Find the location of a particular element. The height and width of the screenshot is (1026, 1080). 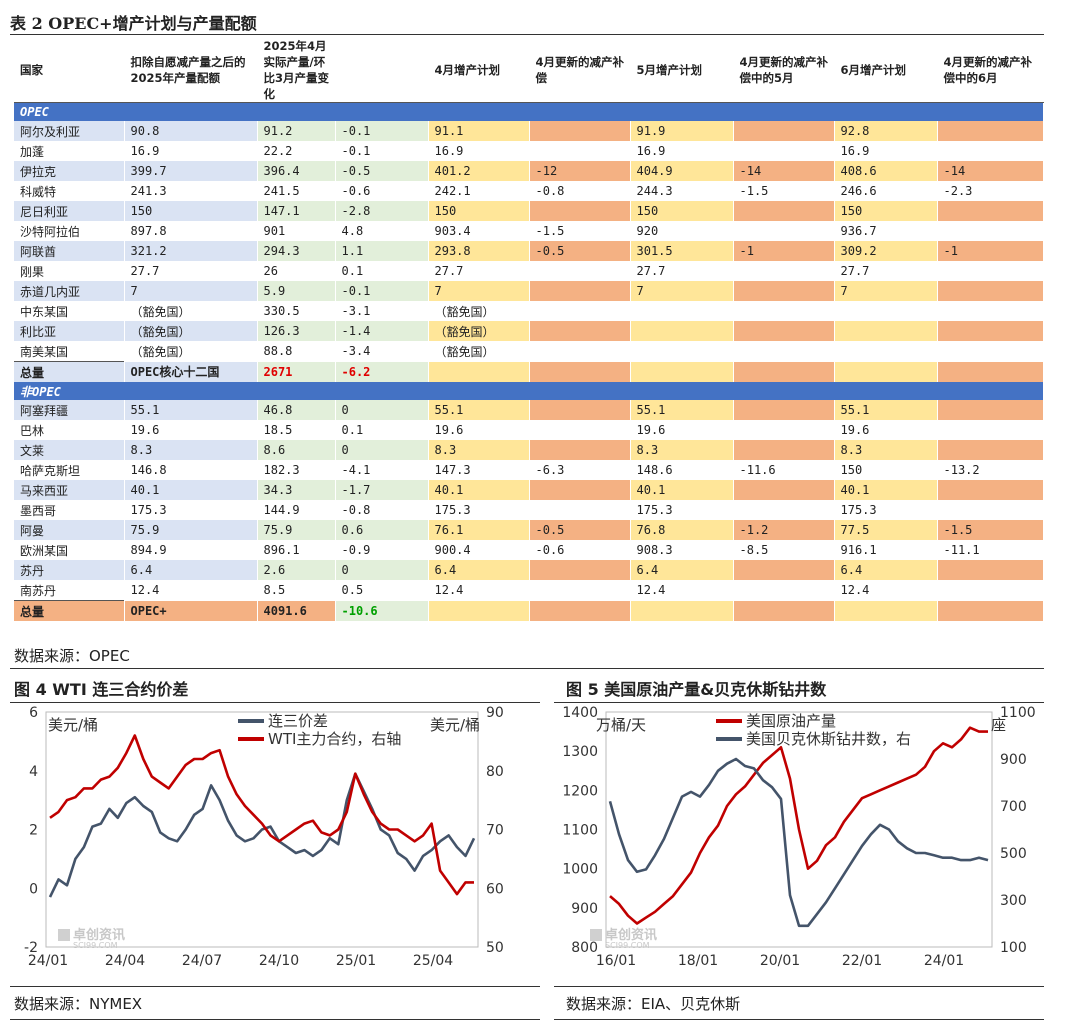

table-title: 表 2 OPEC+增产计划与产量配额 is located at coordinates (133, 23).